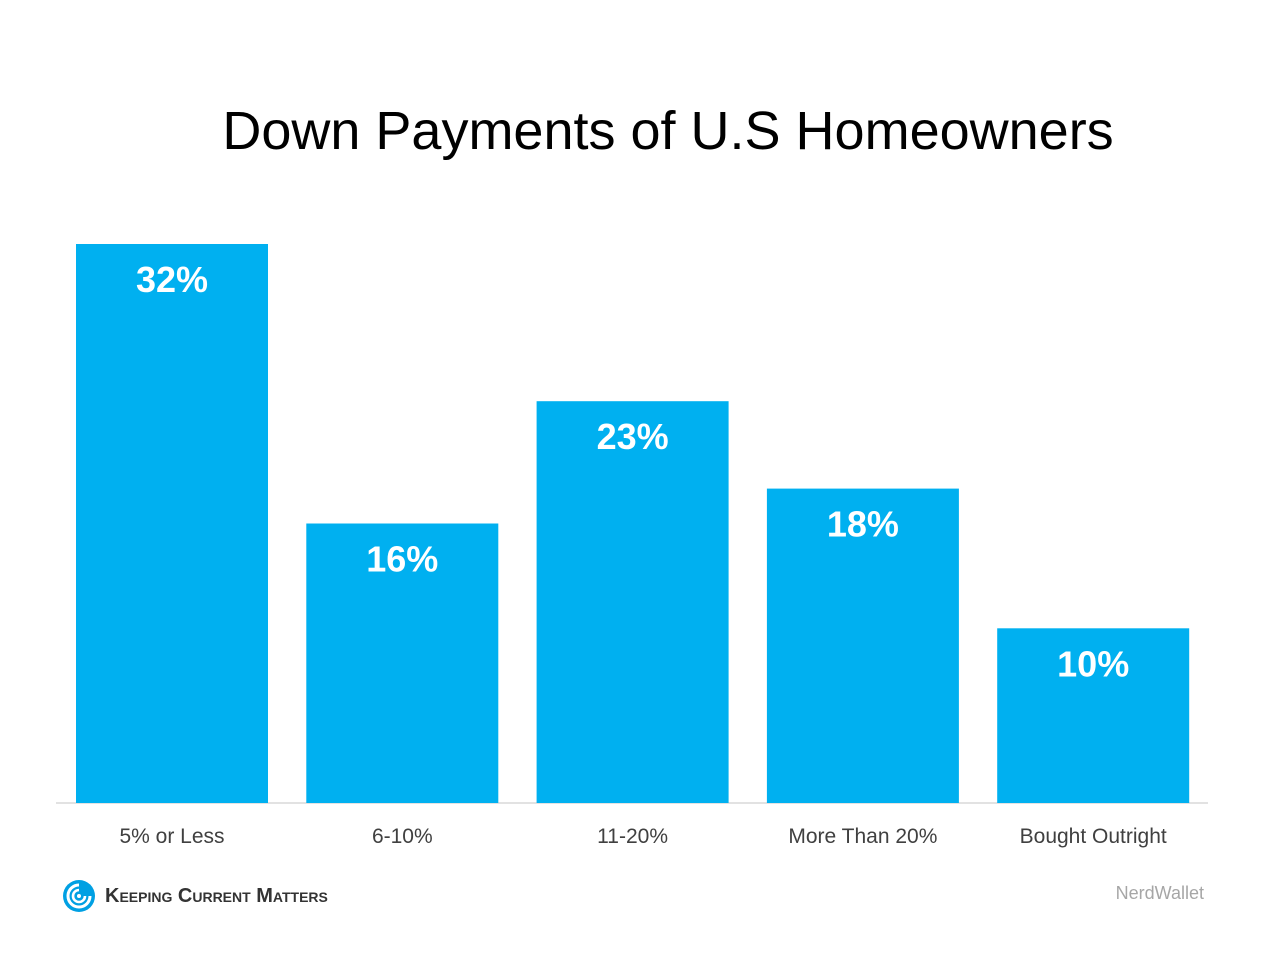  I want to click on value-label-4: 10%, so click(1093, 663).